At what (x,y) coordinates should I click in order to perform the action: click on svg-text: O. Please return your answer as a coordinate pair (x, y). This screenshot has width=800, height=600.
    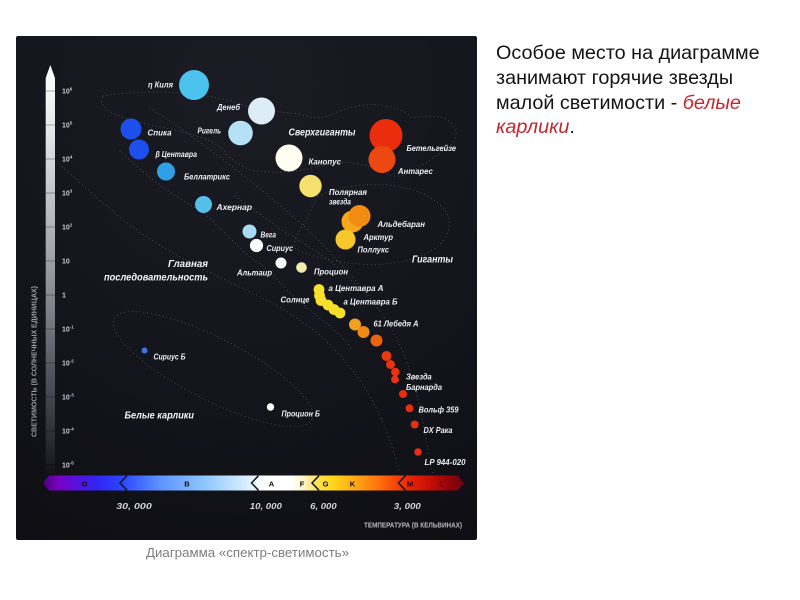
    Looking at the image, I should click on (85, 483).